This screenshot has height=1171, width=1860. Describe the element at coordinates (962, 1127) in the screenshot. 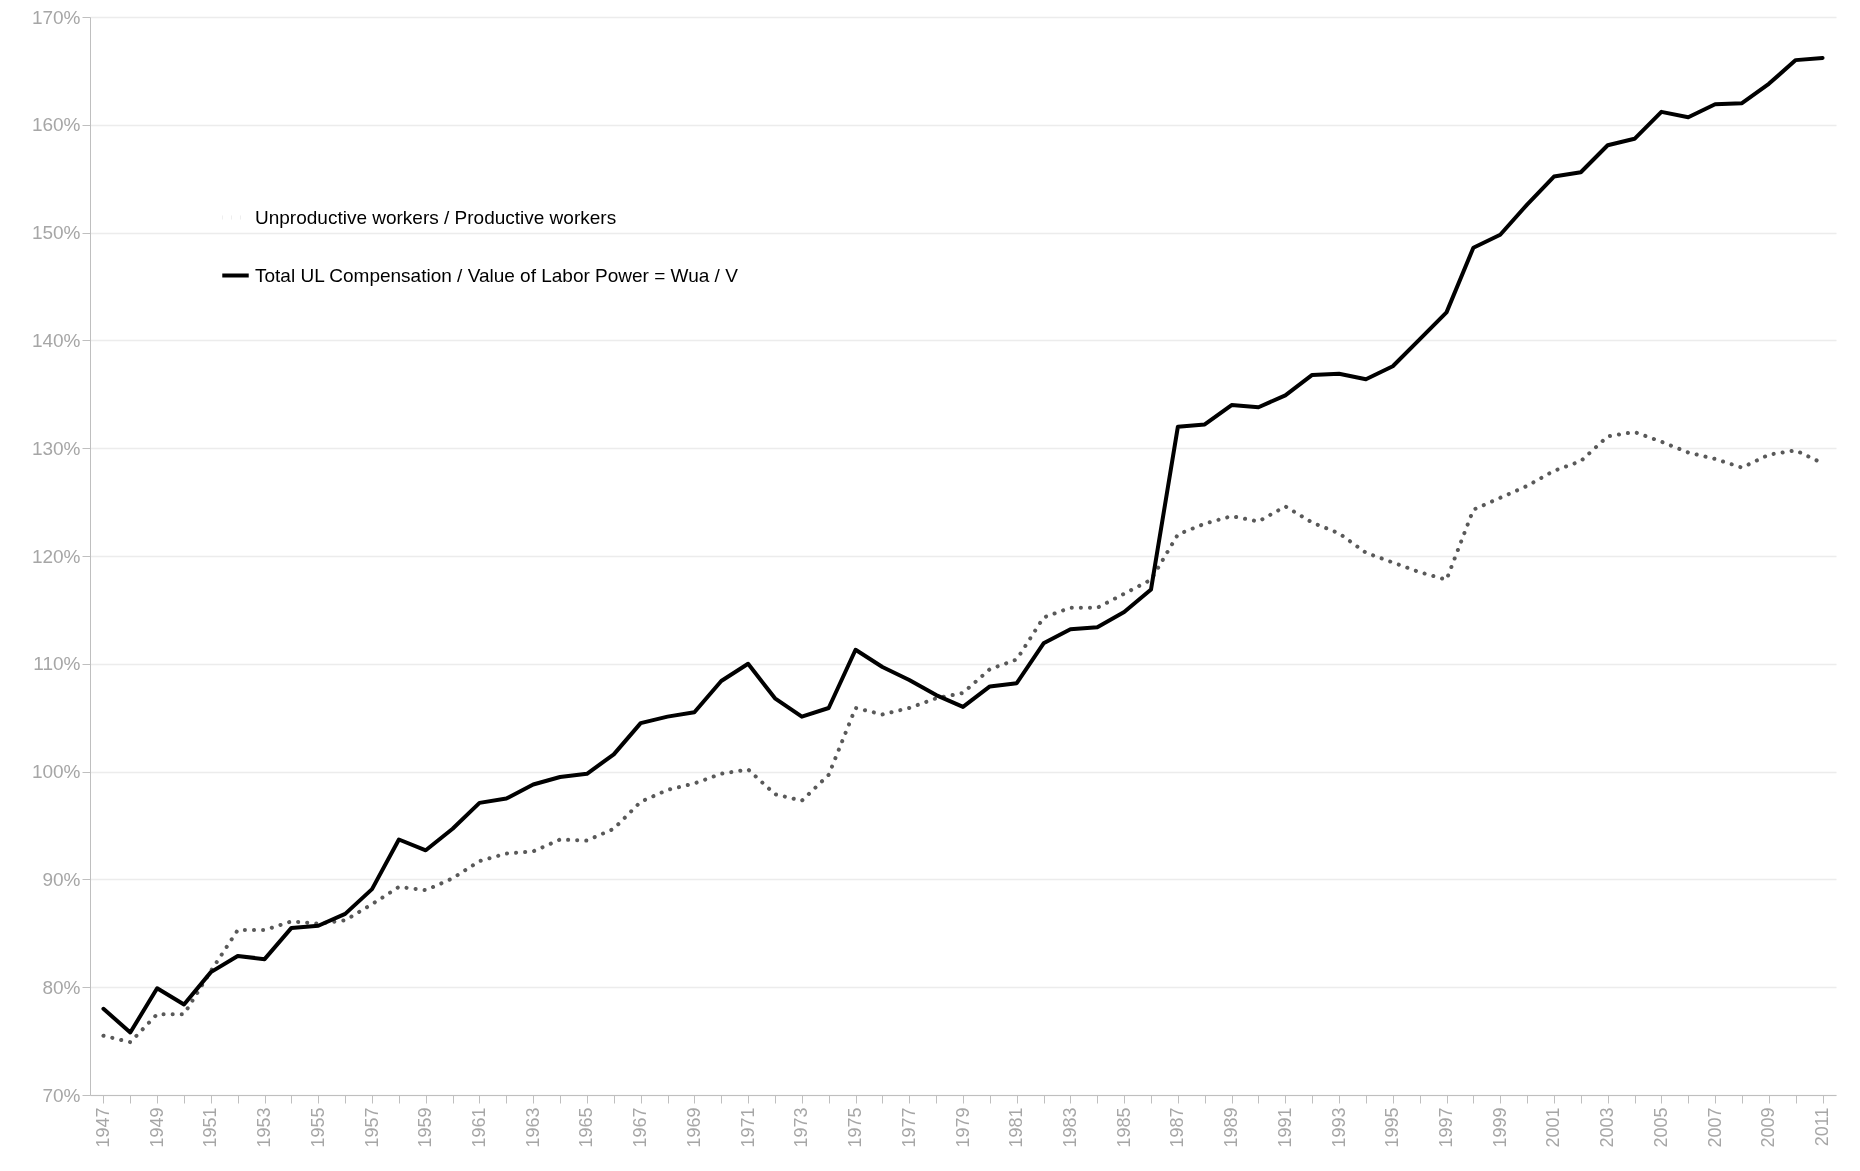

I see `x-tick-label: 1979` at that location.